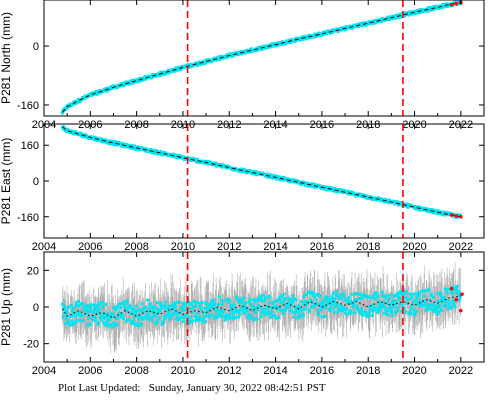  I want to click on y-axis-label: P281 East (mm), so click(6, 181).